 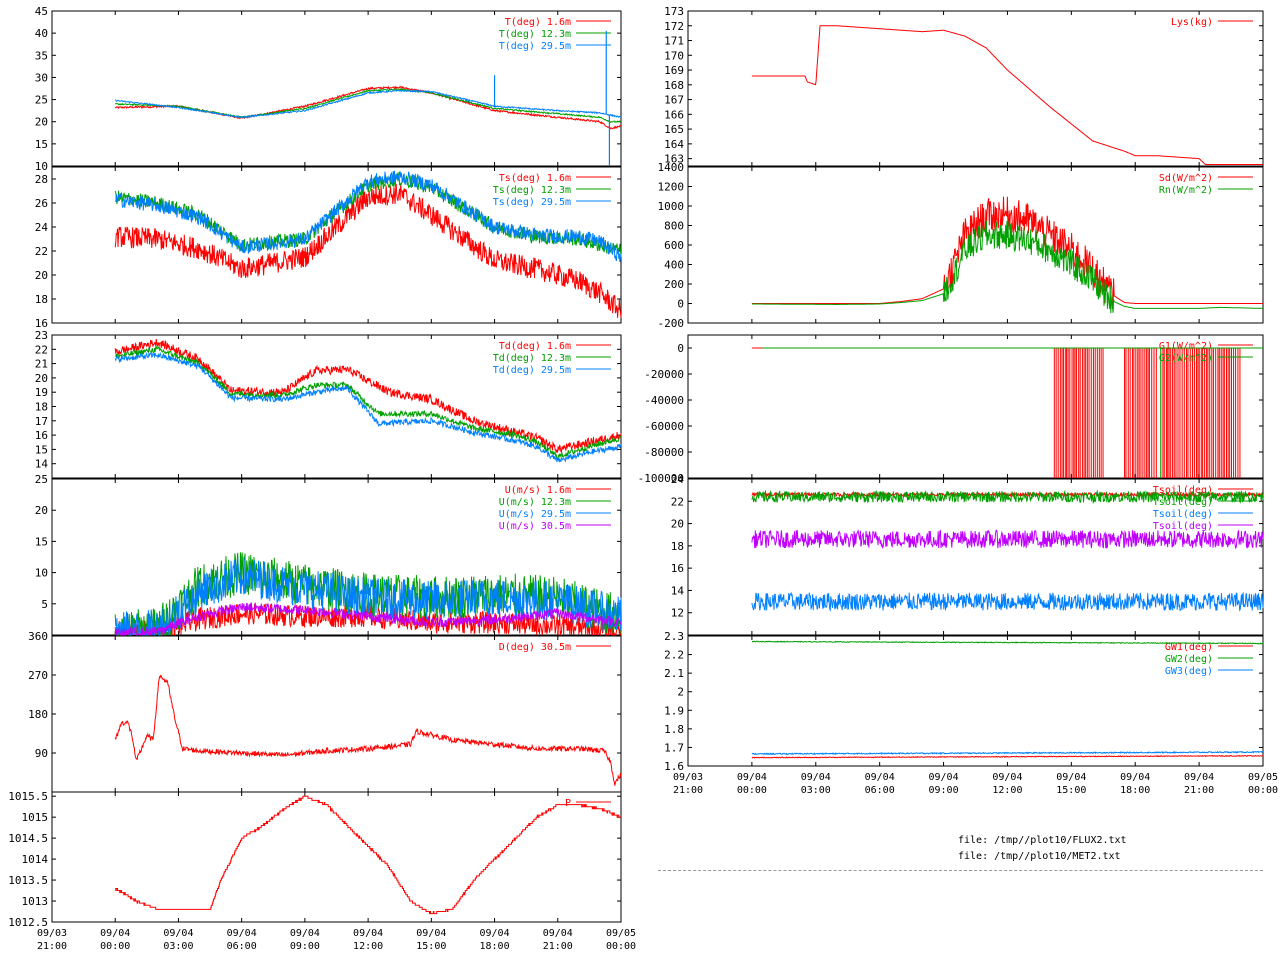 What do you see at coordinates (1039, 856) in the screenshot?
I see `file-path-met: file: /tmp//plot10/MET2.txt` at bounding box center [1039, 856].